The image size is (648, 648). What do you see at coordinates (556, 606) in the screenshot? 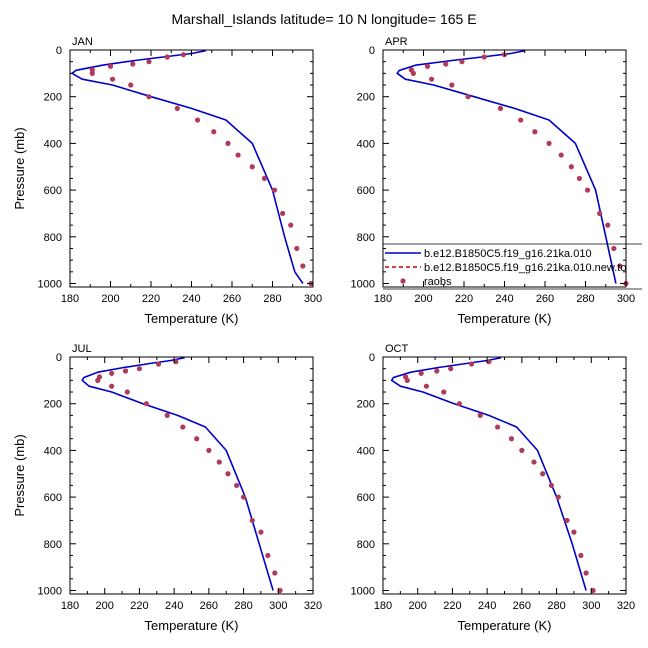
I see `x-tick-label-oct: 280` at bounding box center [556, 606].